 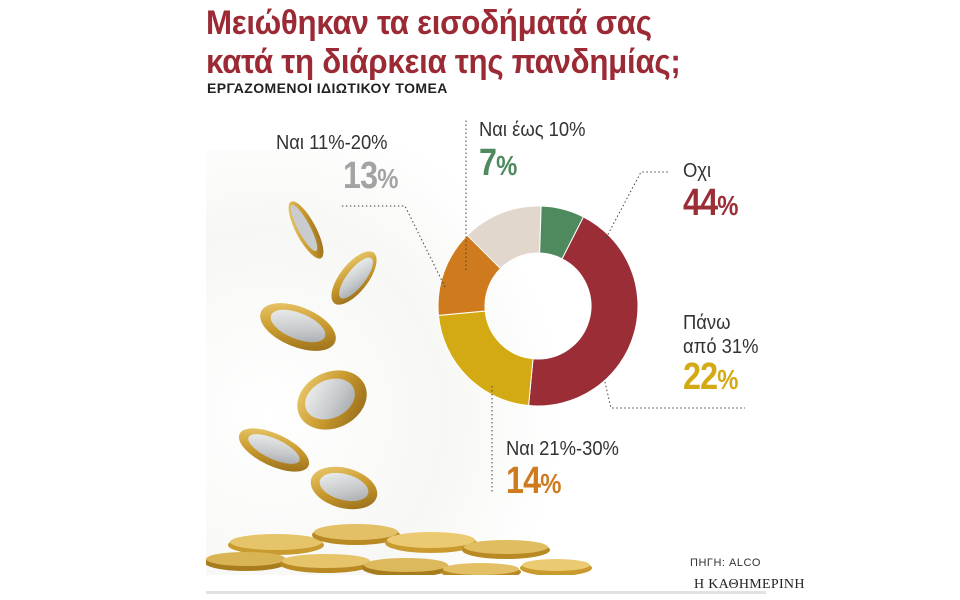 What do you see at coordinates (416, 557) in the screenshot?
I see `coin-pile` at bounding box center [416, 557].